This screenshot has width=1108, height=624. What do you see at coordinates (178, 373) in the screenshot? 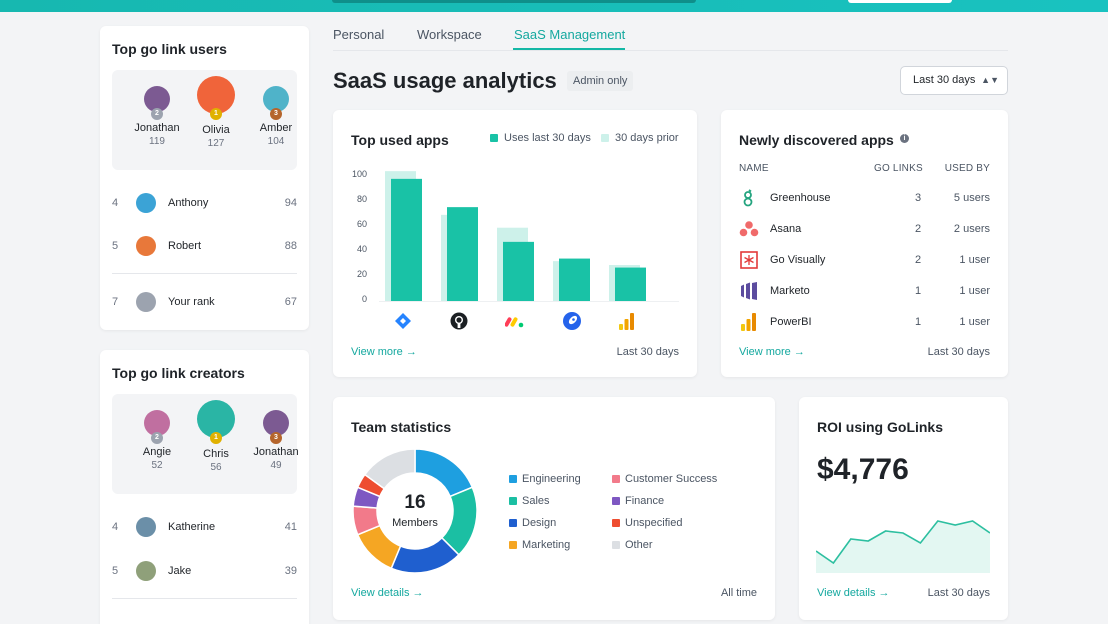
I see `card-title: Top go link creators` at bounding box center [178, 373].